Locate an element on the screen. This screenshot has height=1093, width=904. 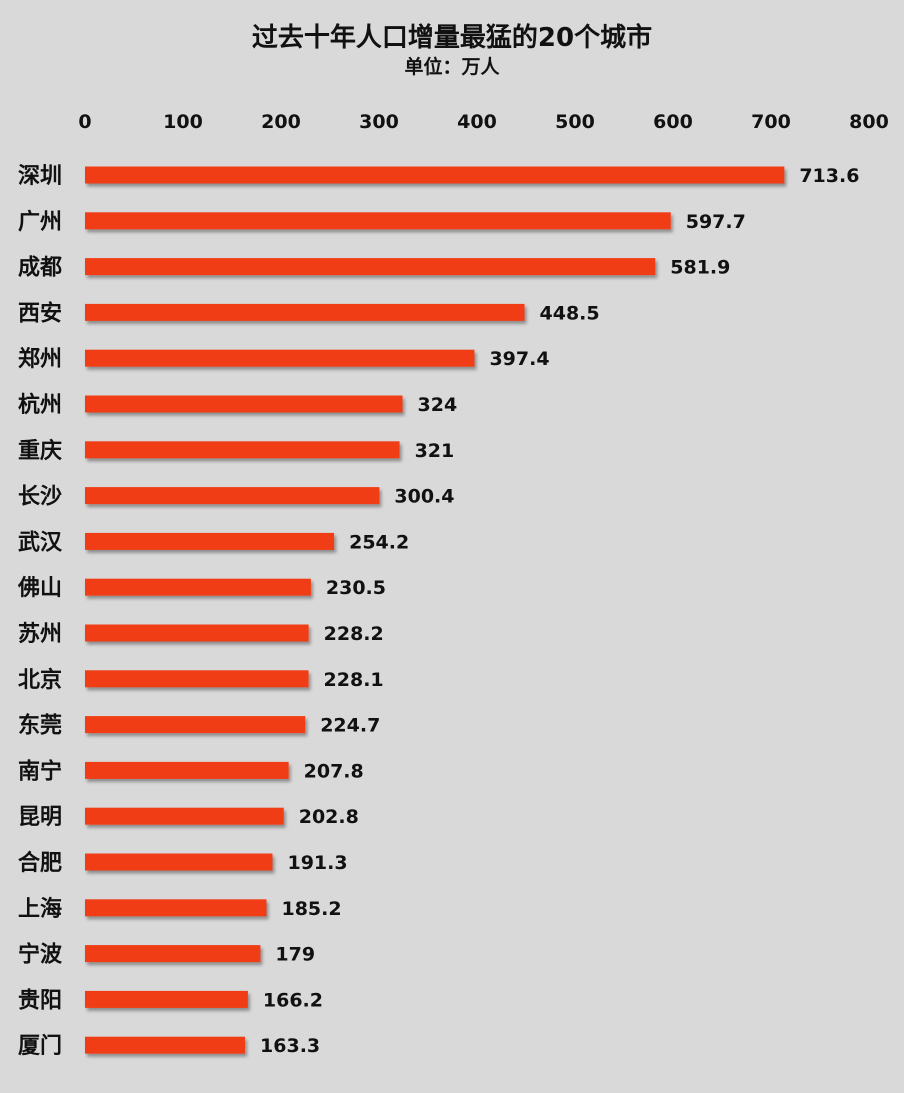
bar-row: 广州 597.7 is located at coordinates (382, 222).